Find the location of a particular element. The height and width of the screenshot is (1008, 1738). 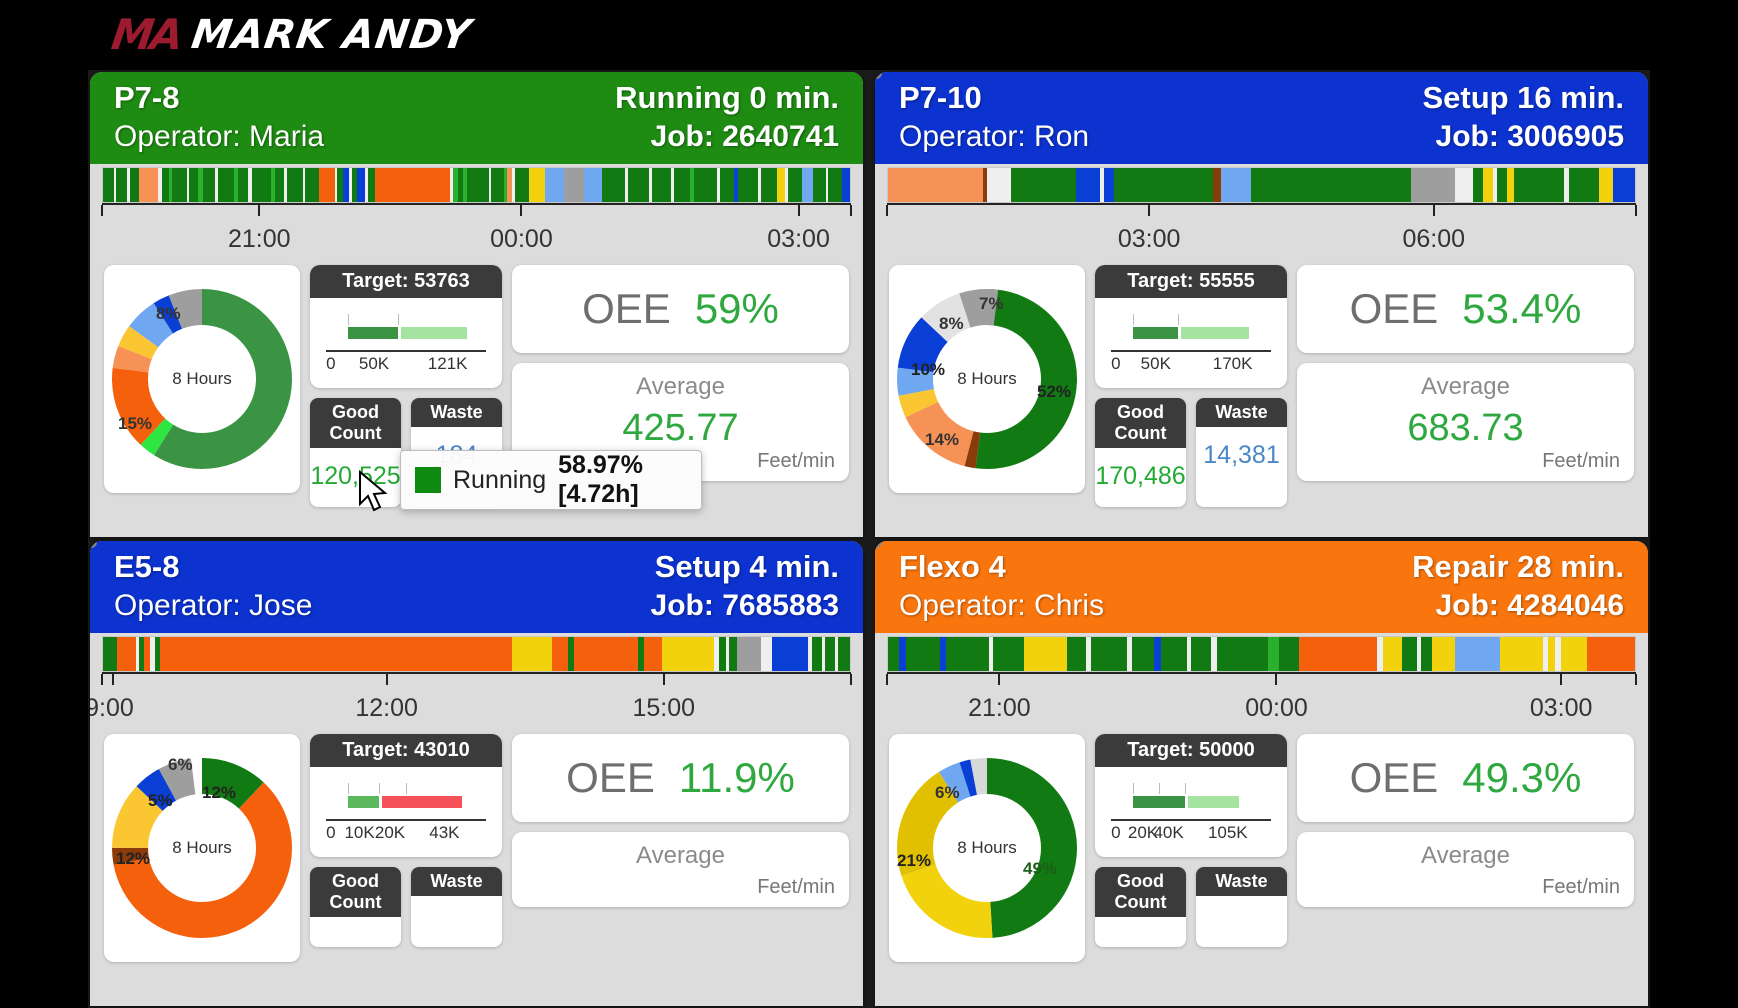

target-tick: 43K is located at coordinates (444, 832).